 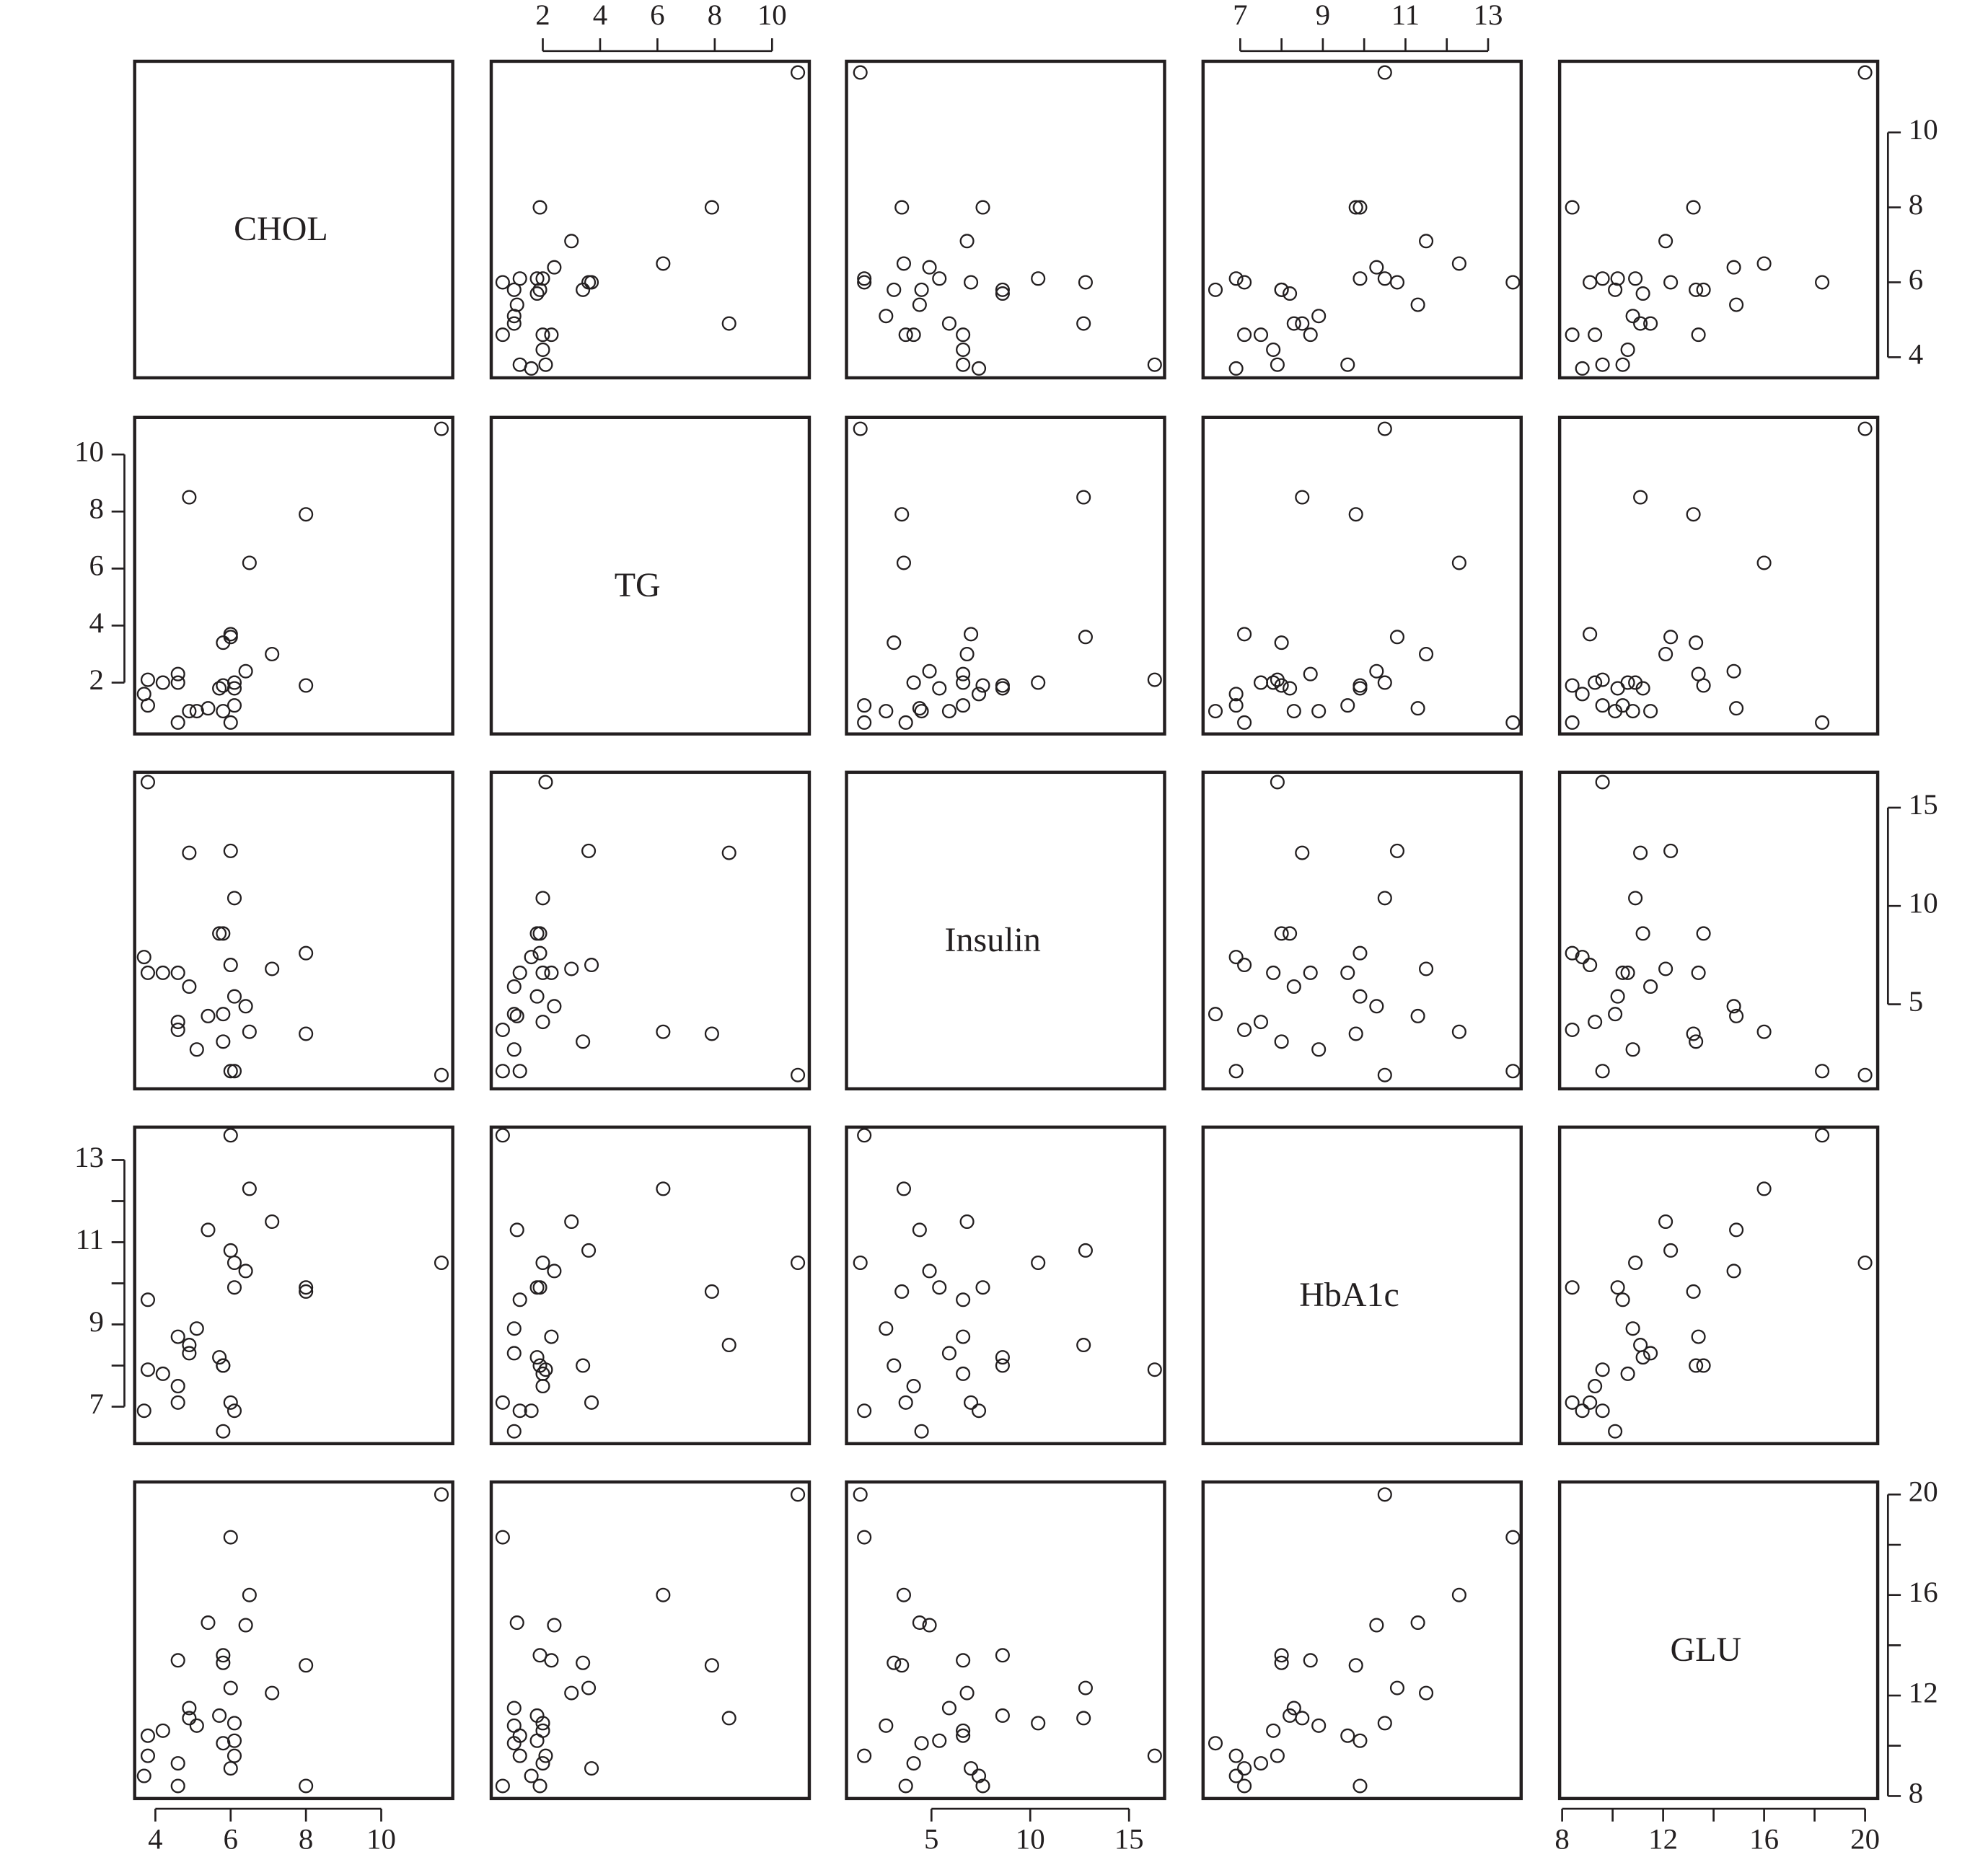 What do you see at coordinates (1488, 15) in the screenshot?
I see `x-tick-label: 13` at bounding box center [1488, 15].